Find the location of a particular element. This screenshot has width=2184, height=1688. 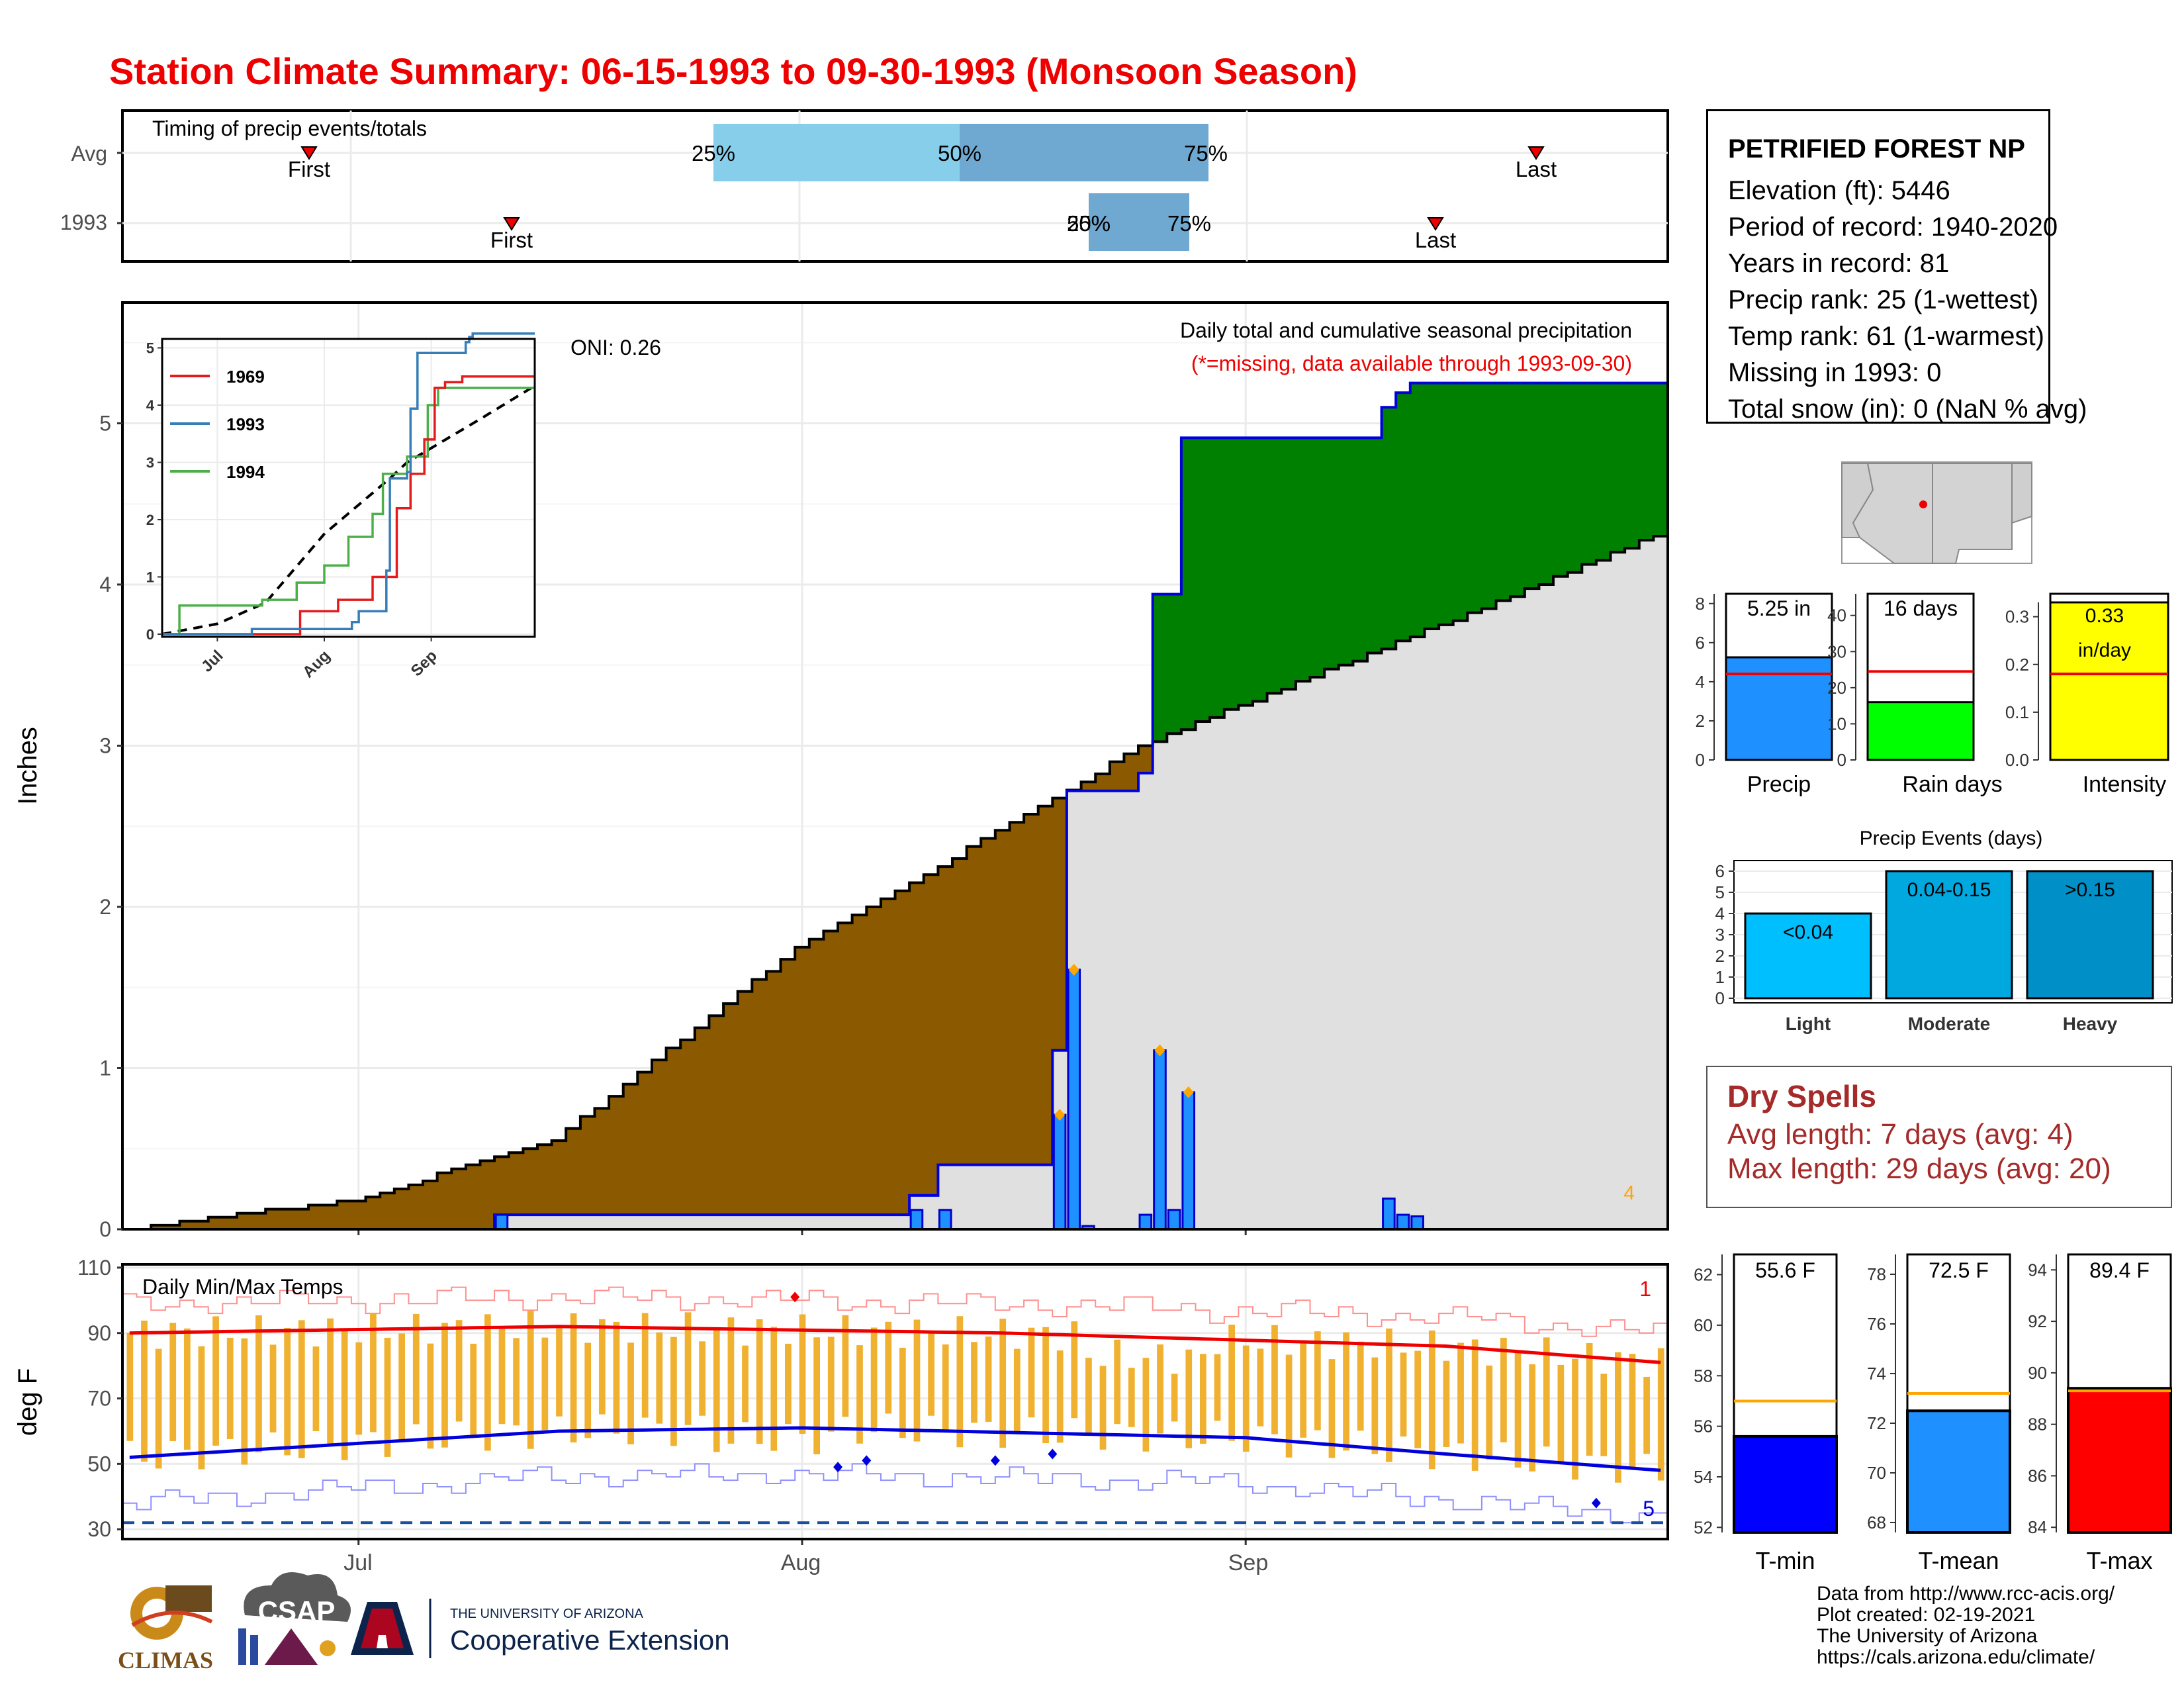

events-title: Precip Events (days) is located at coordinates (1951, 838).